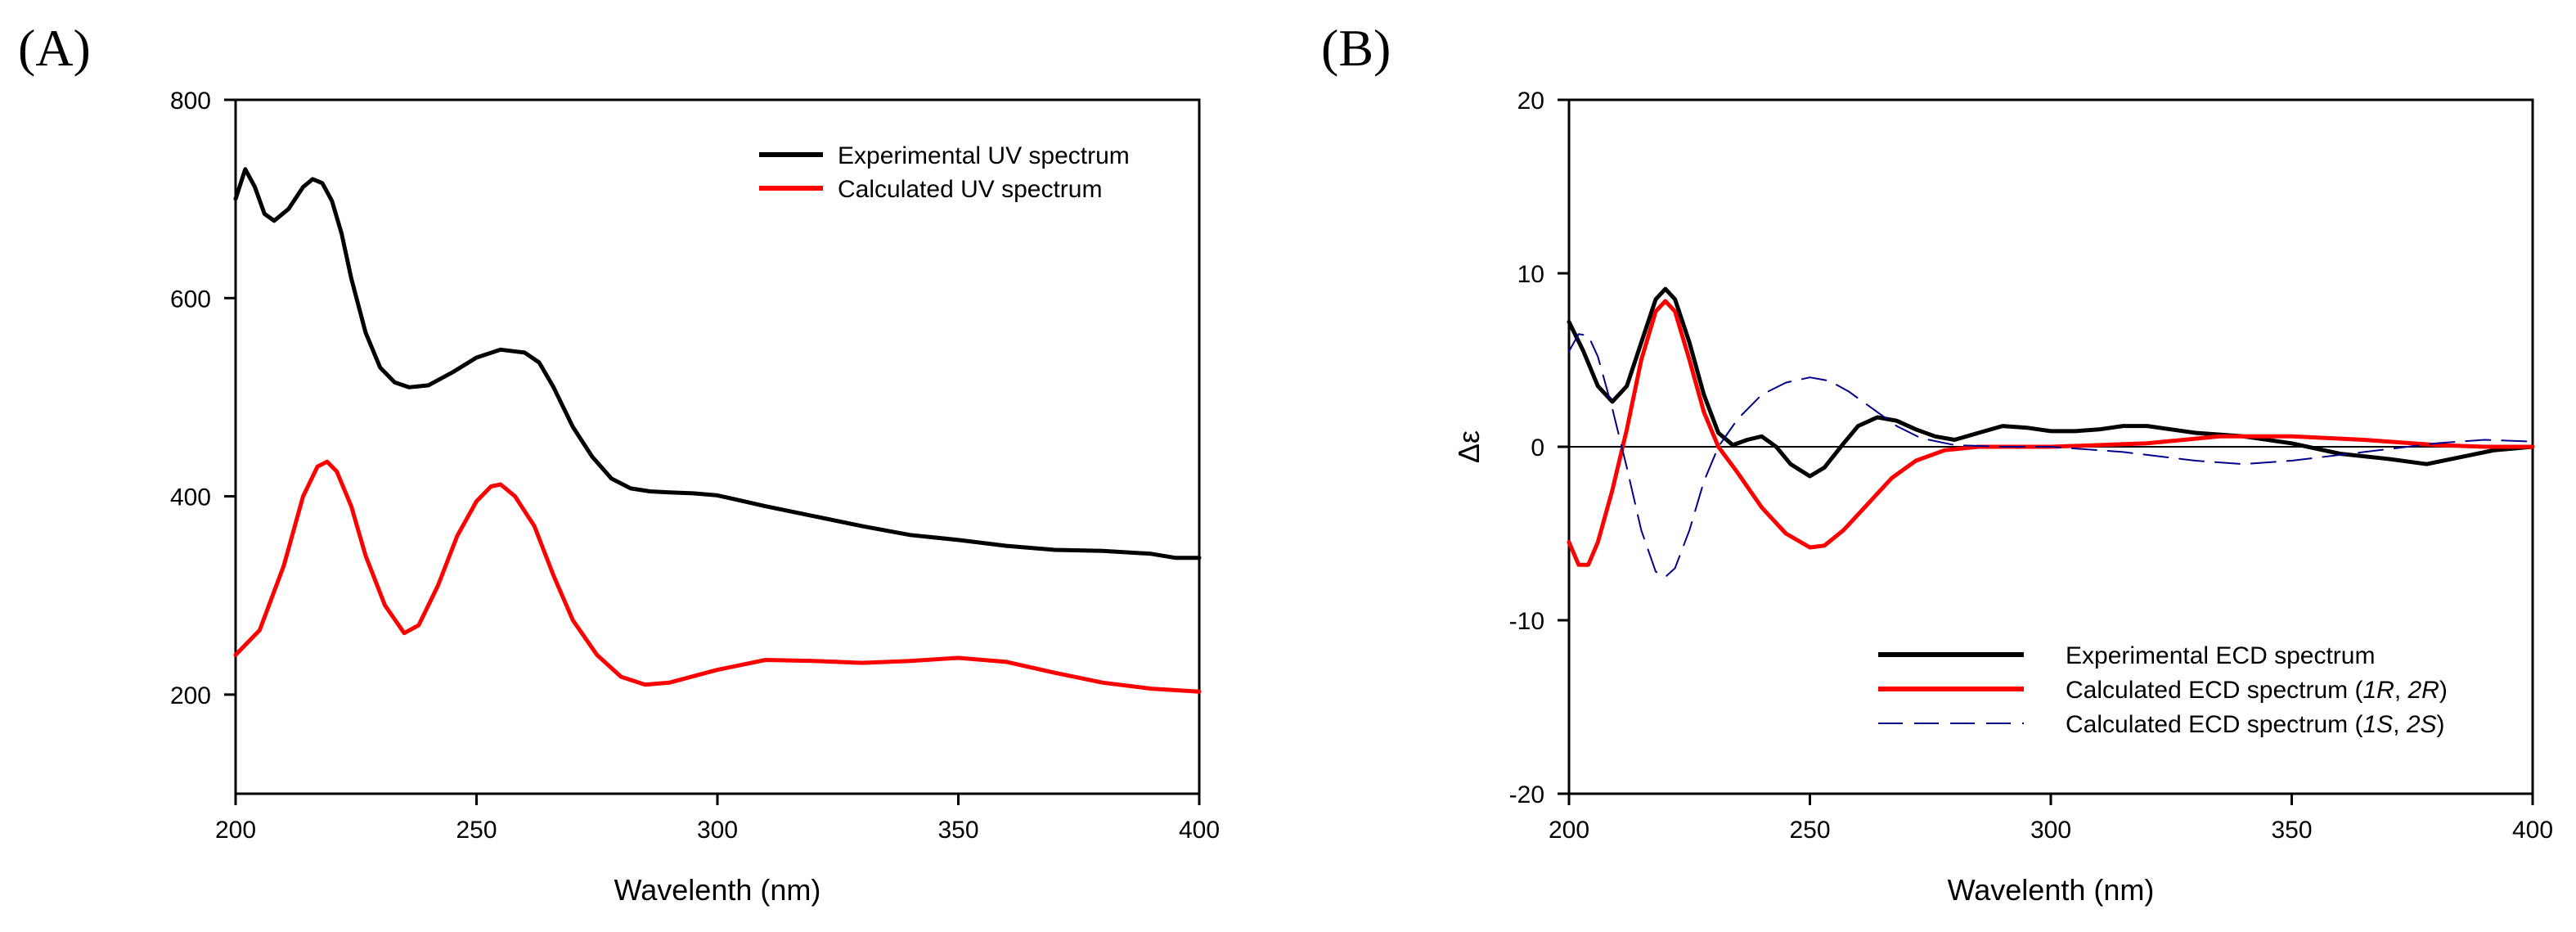 Image resolution: width=2576 pixels, height=932 pixels. What do you see at coordinates (2051, 890) in the screenshot?
I see `x-axis-title-b: Wavelenth (nm)` at bounding box center [2051, 890].